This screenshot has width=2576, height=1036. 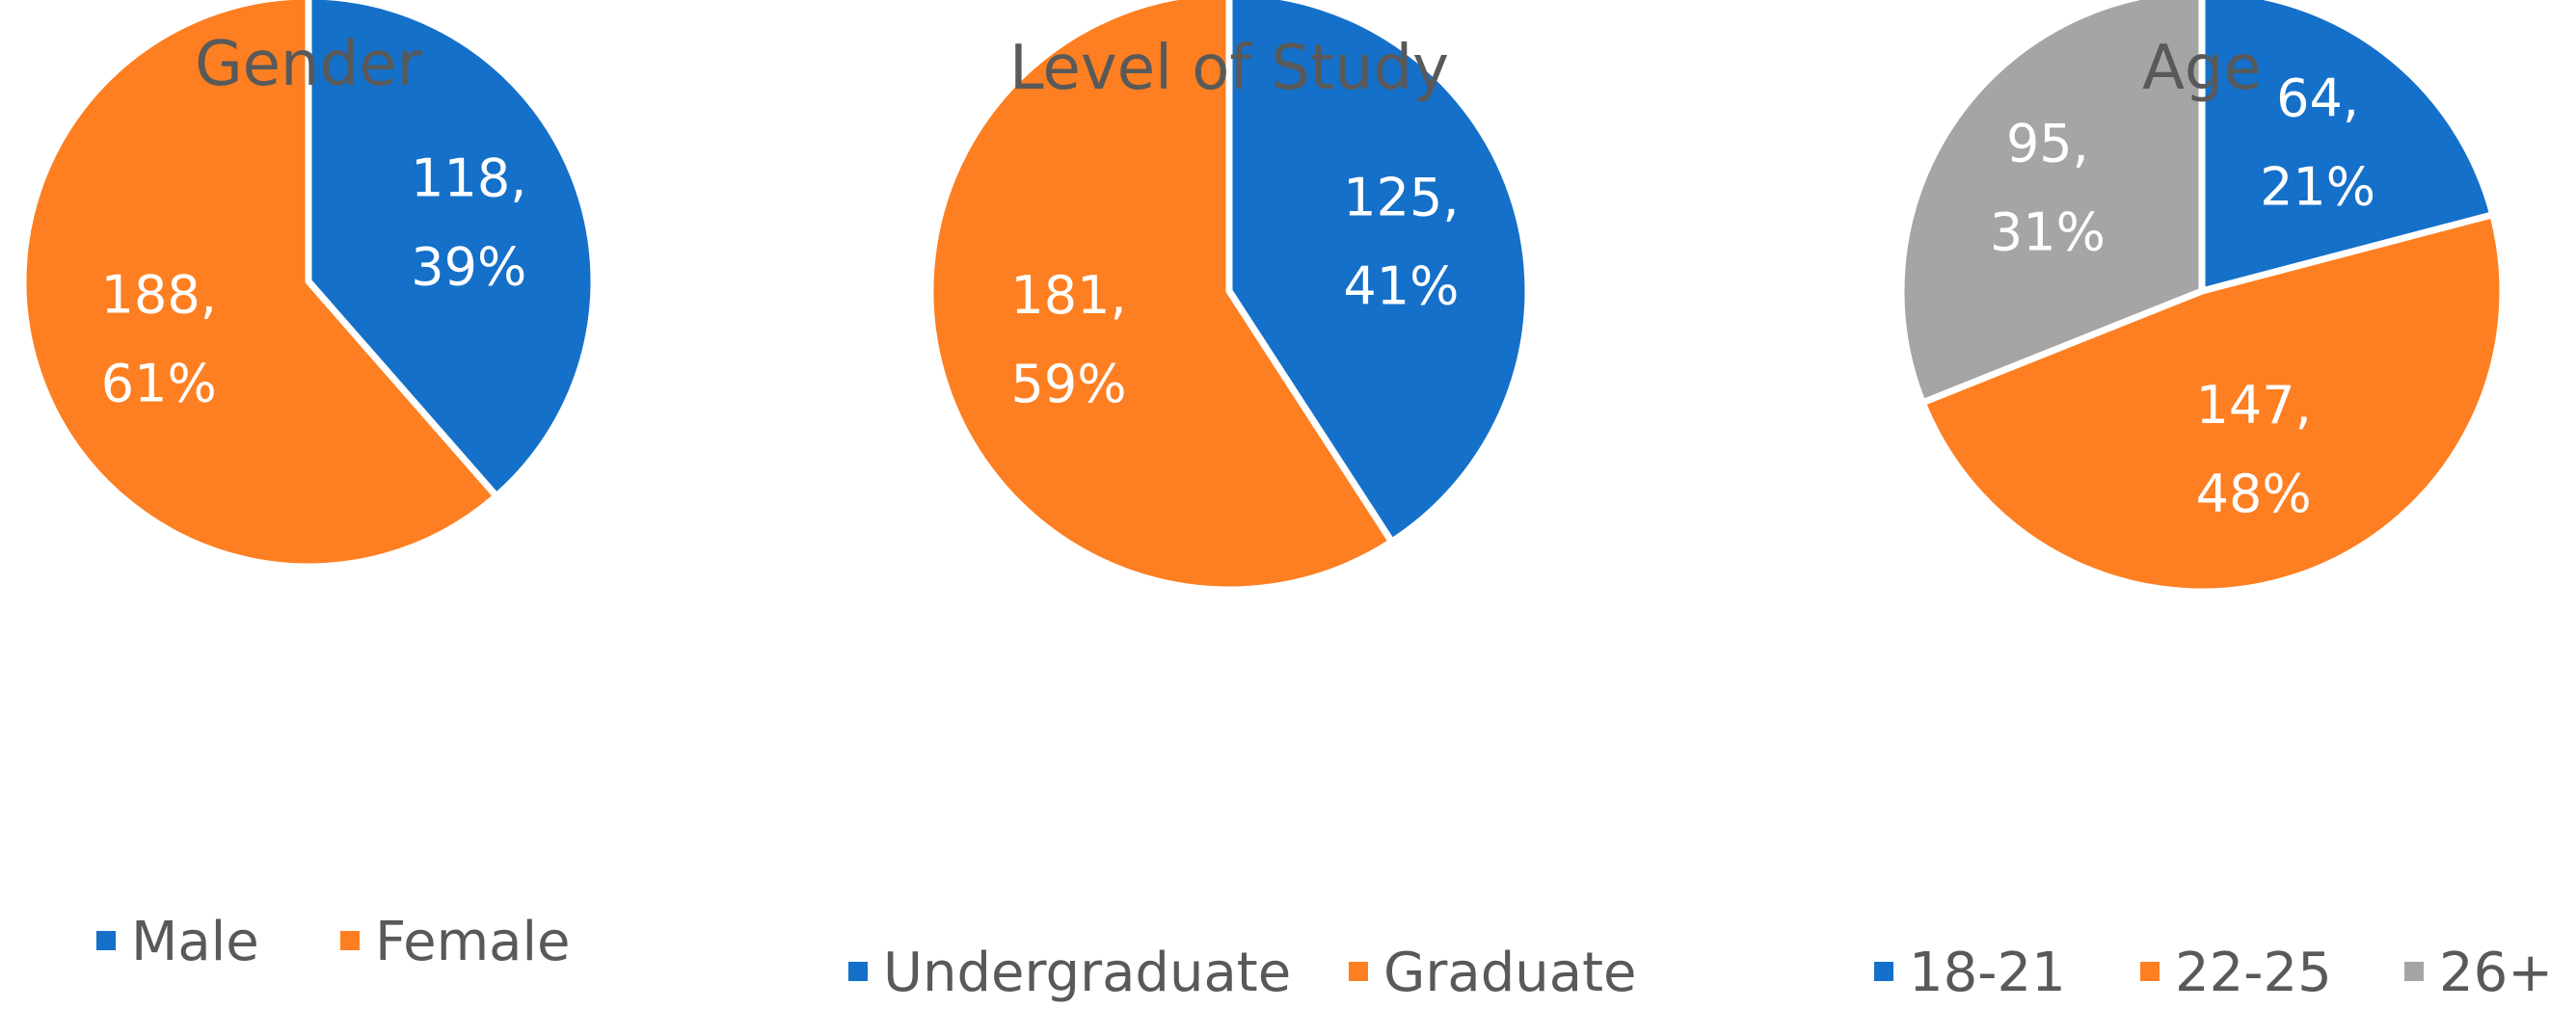 I want to click on data-label-value: 95,, so click(x=2048, y=144).